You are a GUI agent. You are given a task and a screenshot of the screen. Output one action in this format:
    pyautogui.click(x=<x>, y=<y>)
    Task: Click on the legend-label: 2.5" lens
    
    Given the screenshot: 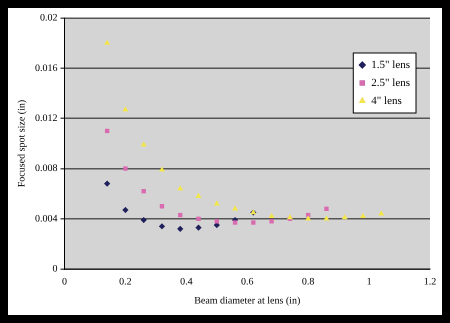 What is the action you would take?
    pyautogui.click(x=390, y=82)
    